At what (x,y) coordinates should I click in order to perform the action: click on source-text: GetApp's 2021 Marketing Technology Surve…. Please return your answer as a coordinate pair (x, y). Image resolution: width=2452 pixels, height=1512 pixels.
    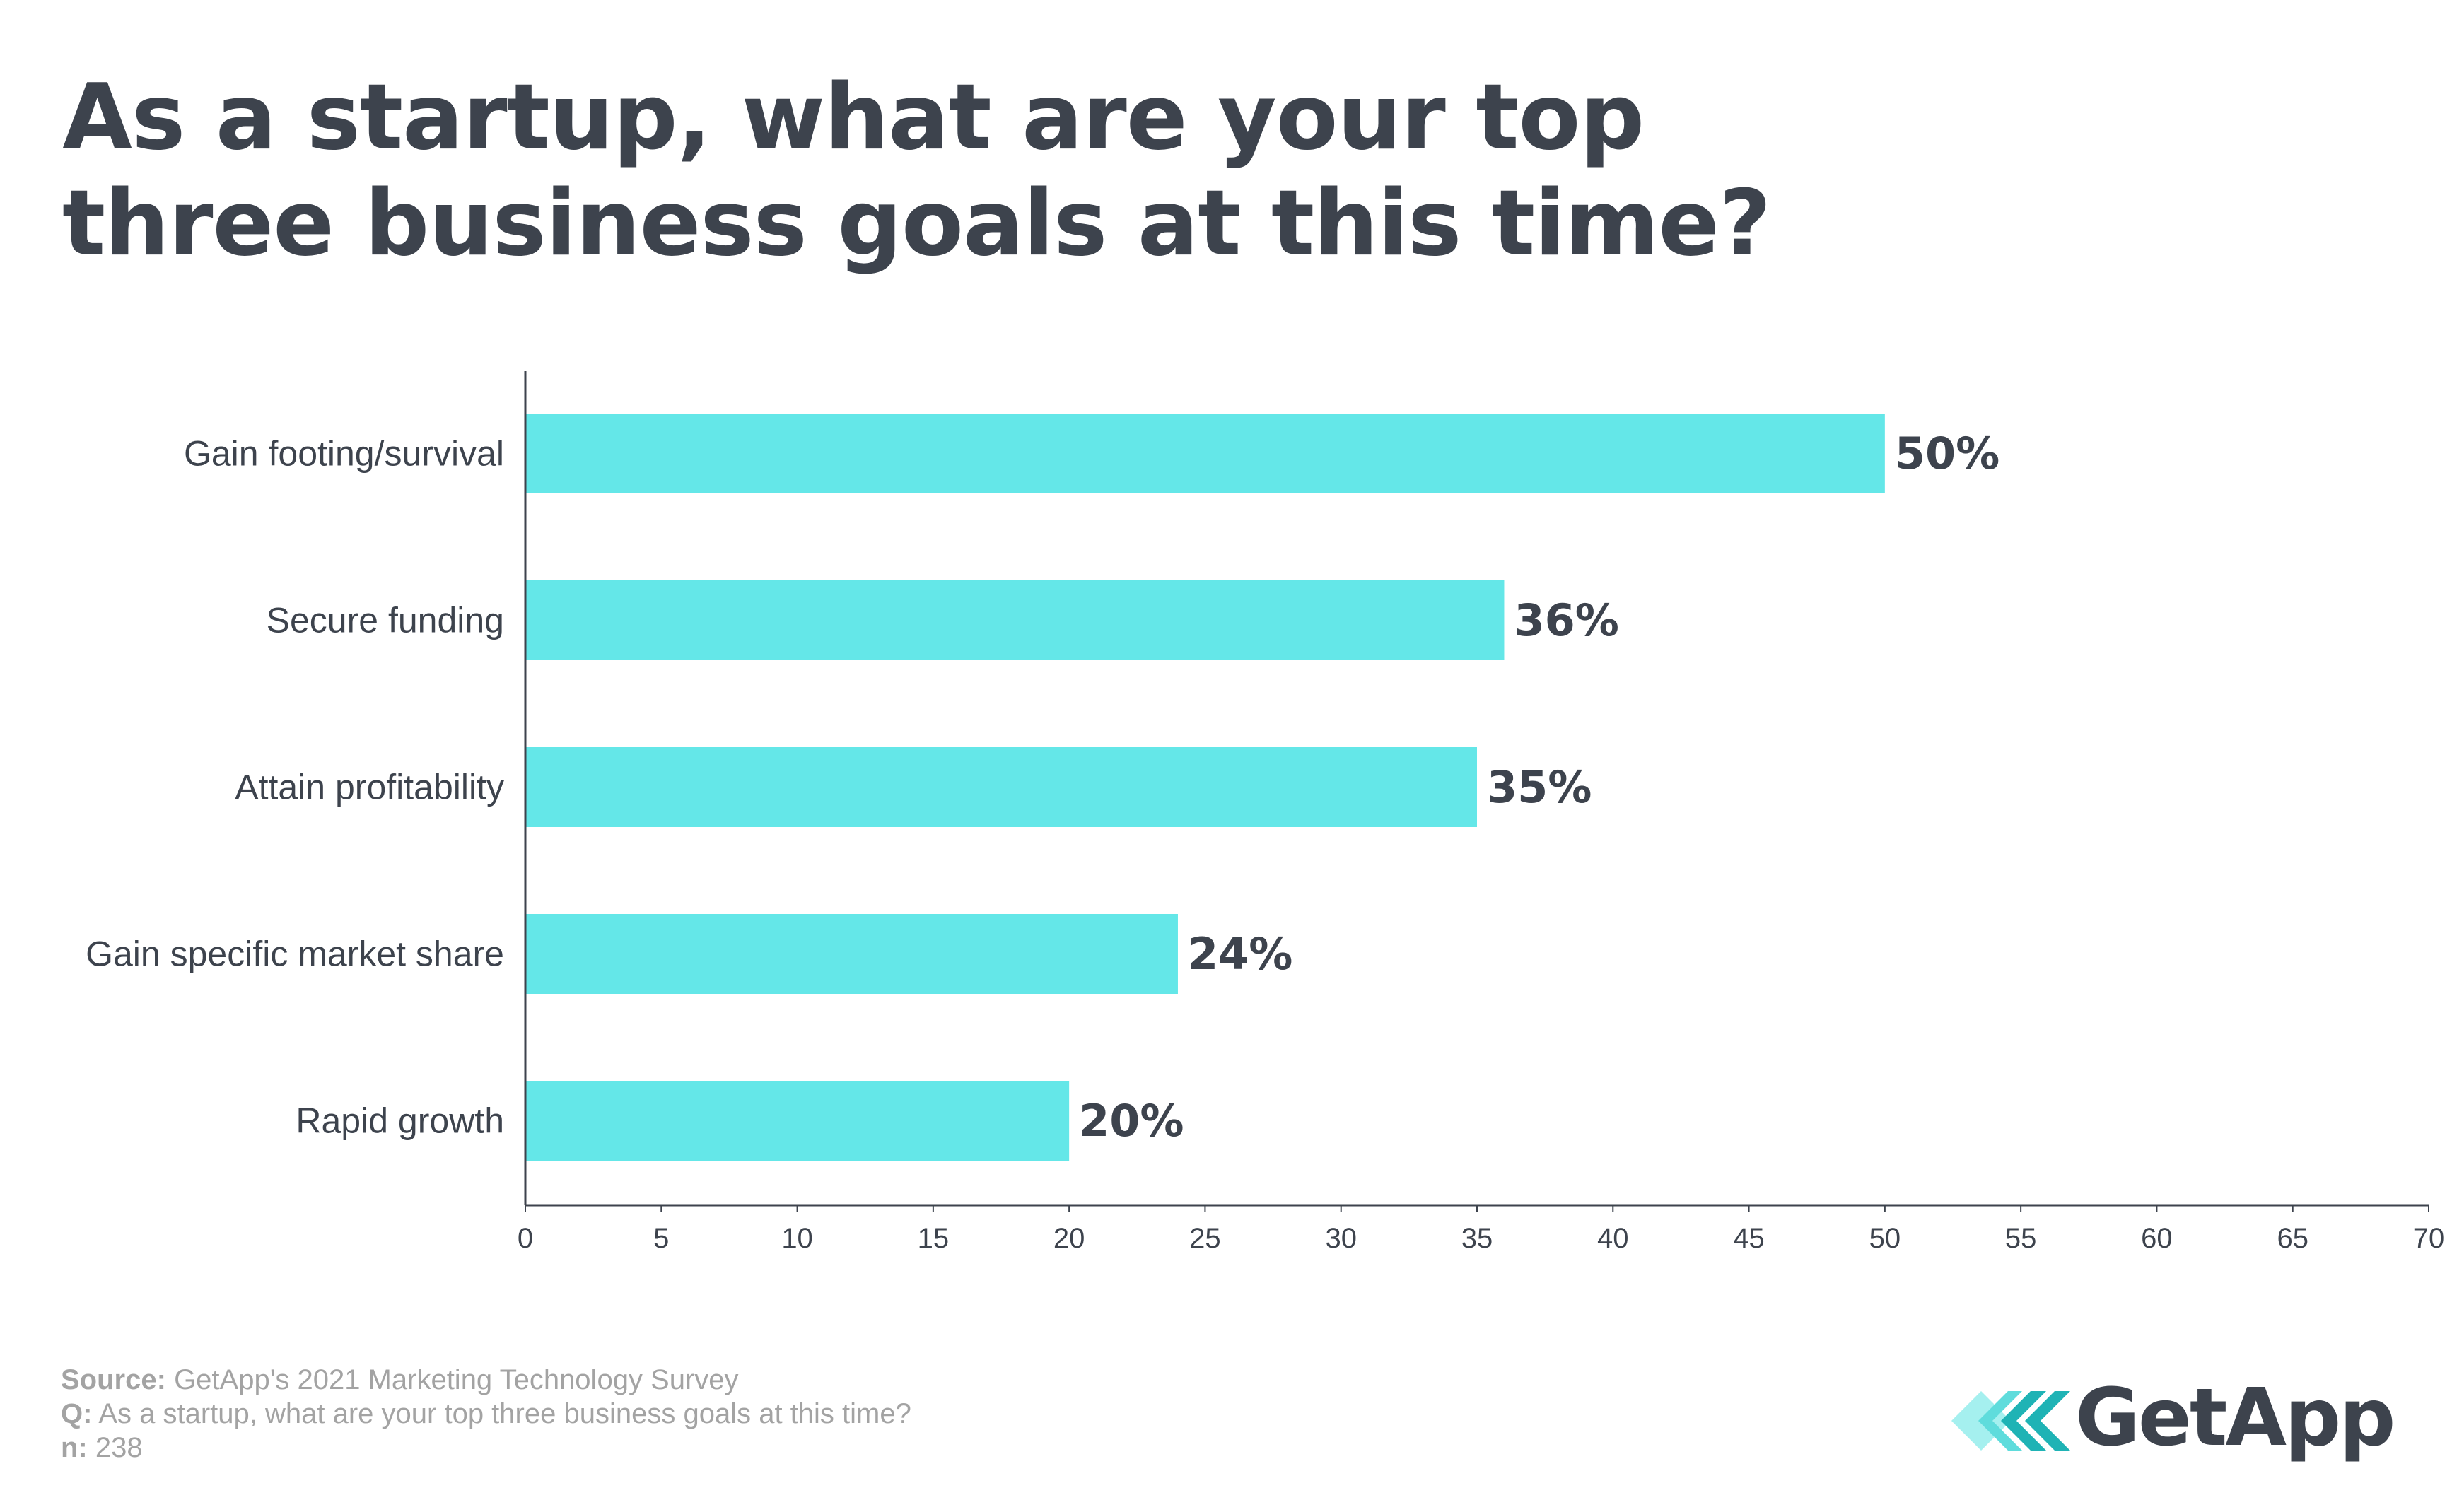
    Looking at the image, I should click on (456, 1379).